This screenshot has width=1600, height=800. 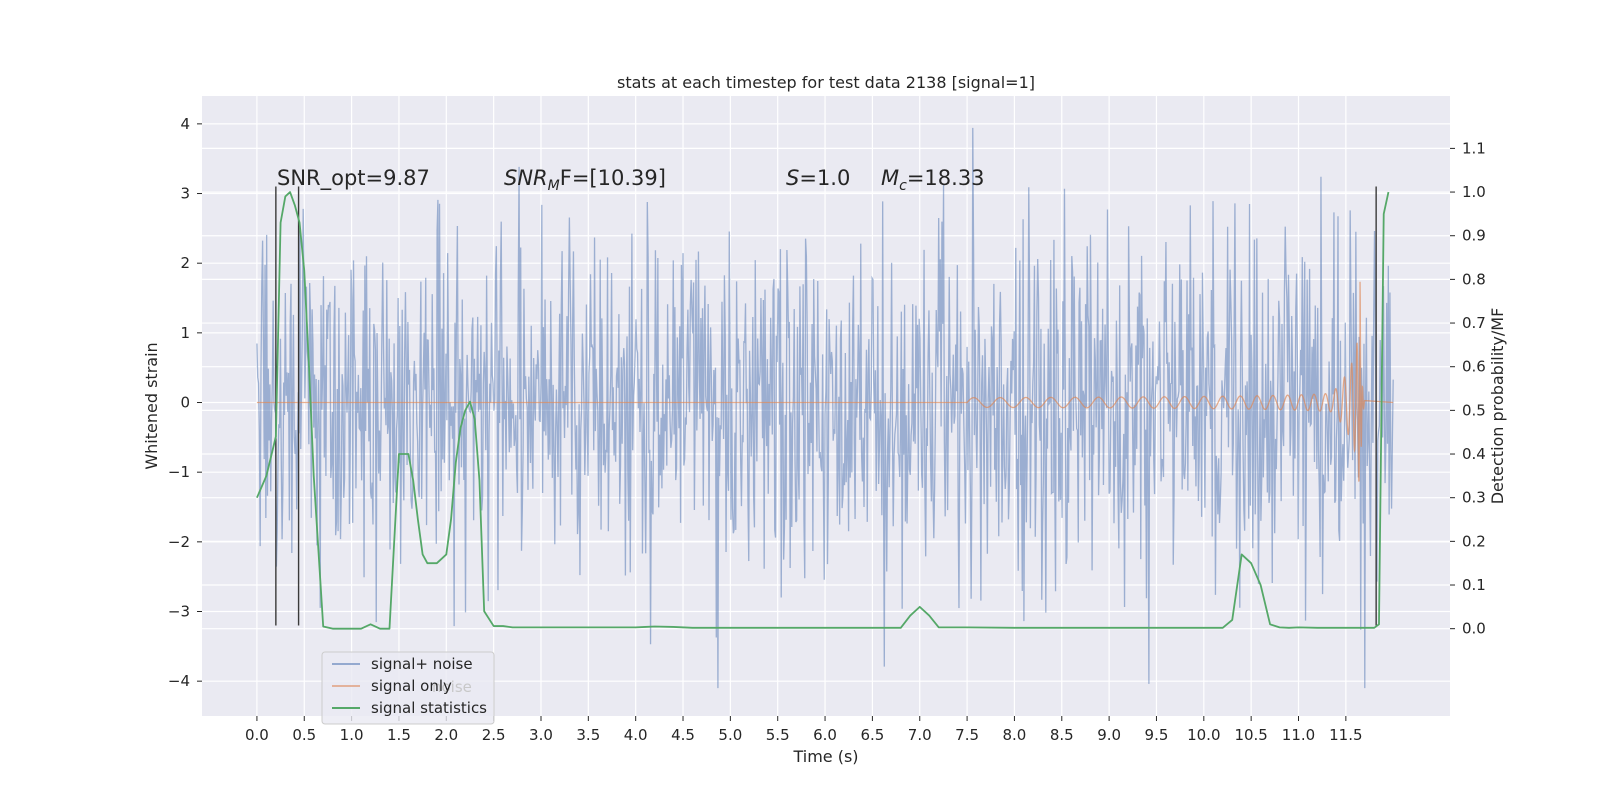 What do you see at coordinates (185, 194) in the screenshot?
I see `y-left-tick-label: 3` at bounding box center [185, 194].